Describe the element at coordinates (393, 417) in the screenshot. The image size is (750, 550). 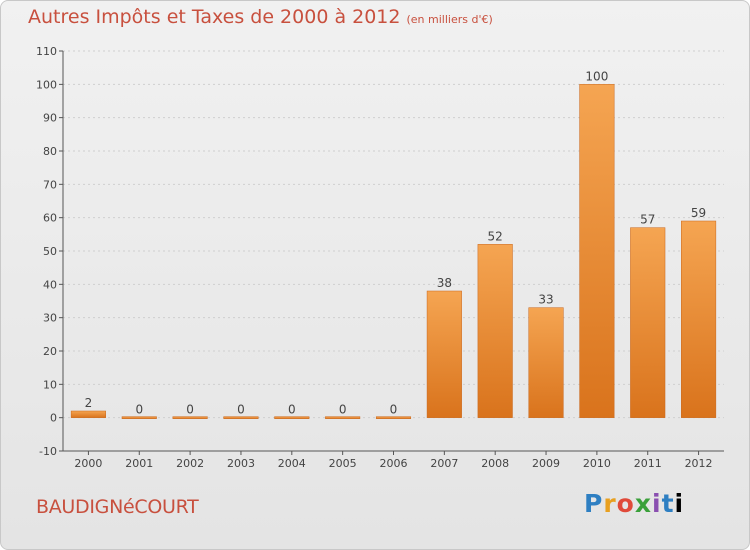
I see `bar-2006` at that location.